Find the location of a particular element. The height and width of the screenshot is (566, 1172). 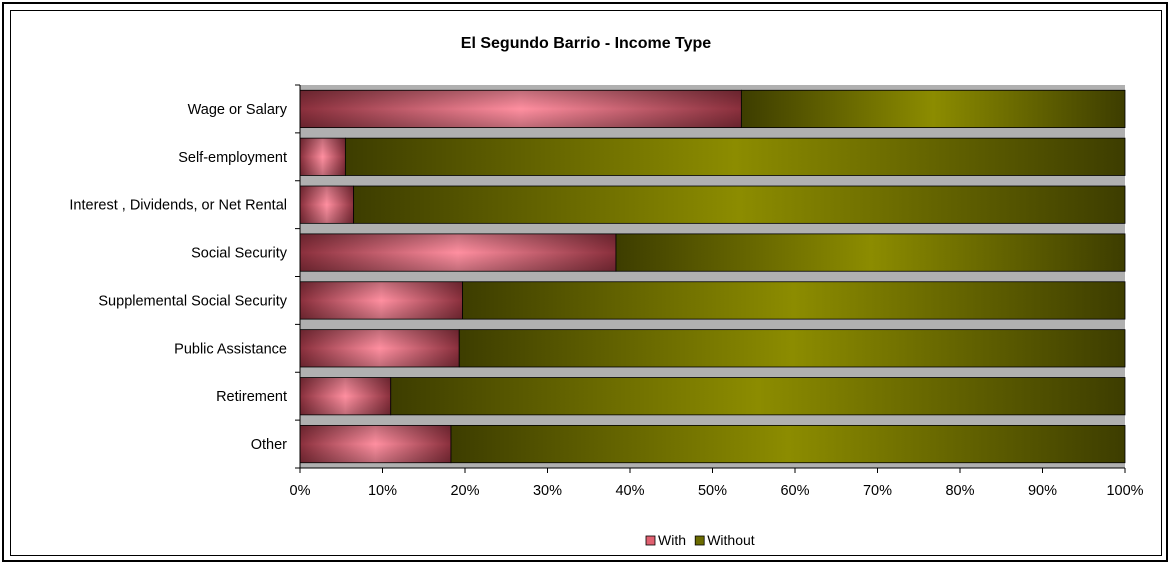

x-tick-label: 0% is located at coordinates (300, 491).